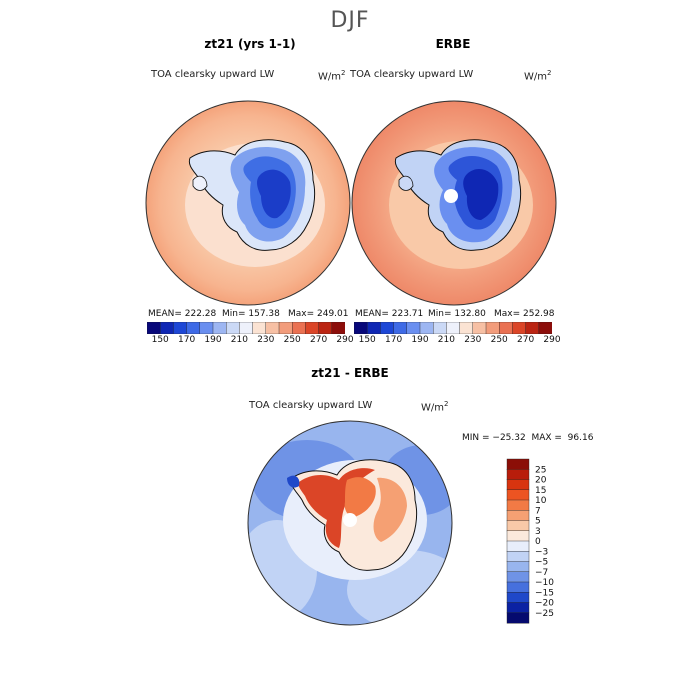  I want to click on panel-2-colorbar-tick: 270, so click(526, 340).